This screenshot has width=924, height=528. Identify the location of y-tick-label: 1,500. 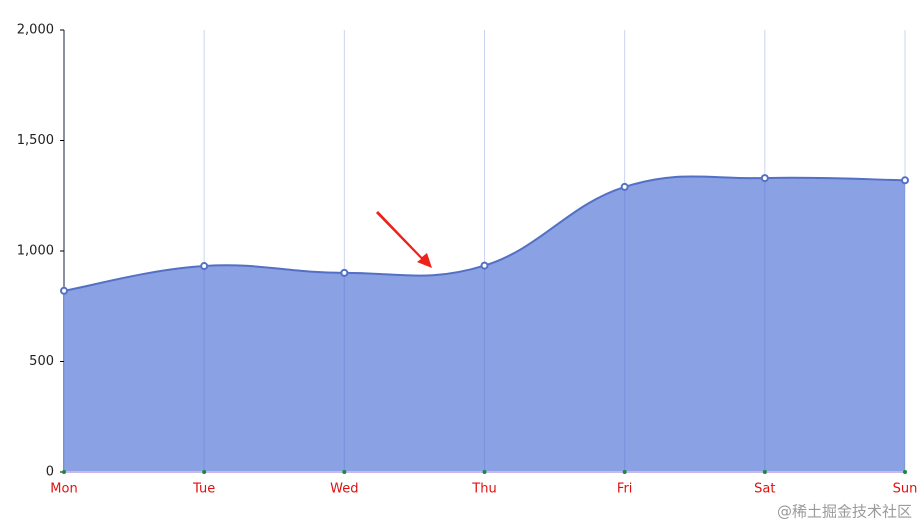
(35, 140).